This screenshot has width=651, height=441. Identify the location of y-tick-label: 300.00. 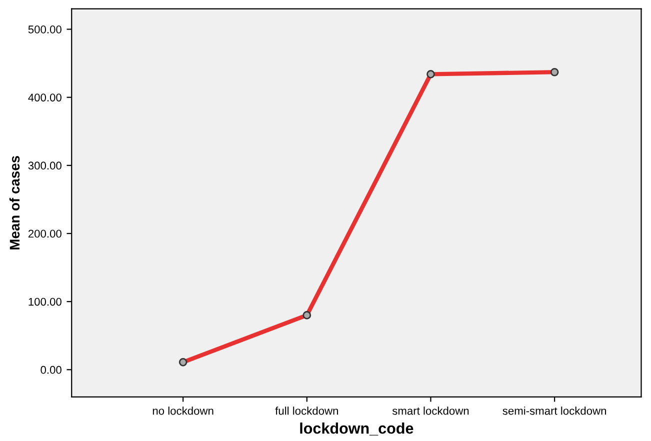
(45, 166).